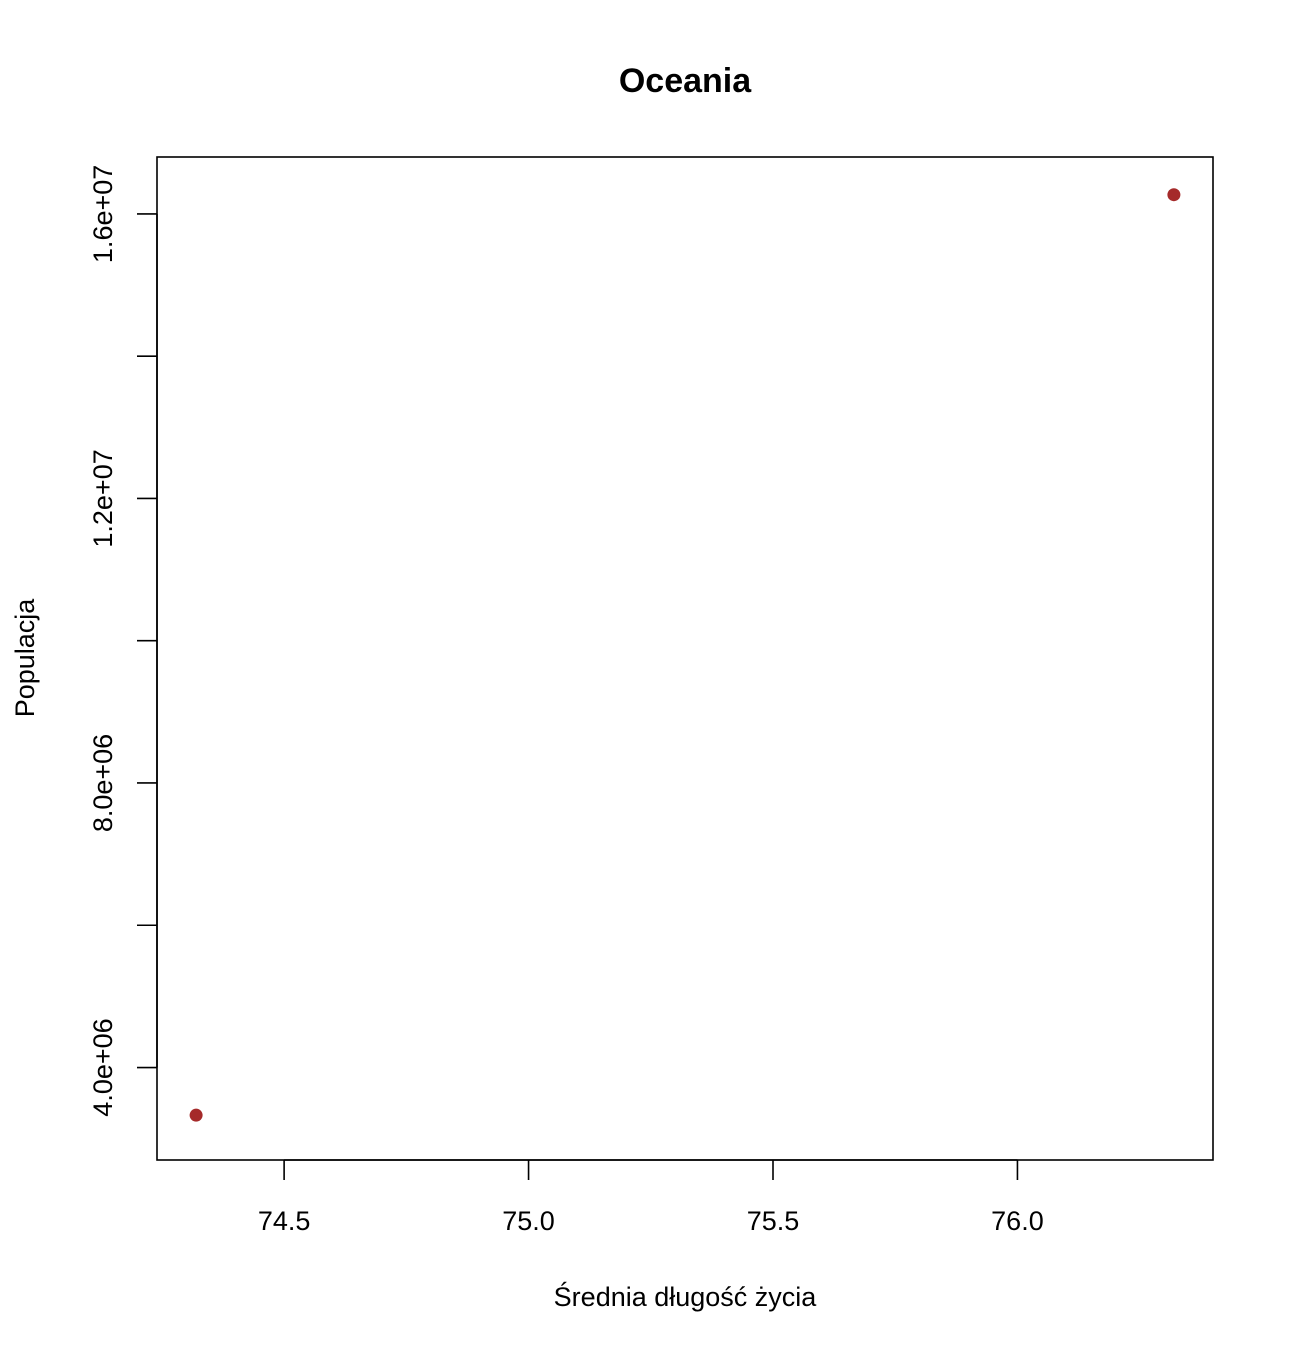 This screenshot has height=1356, width=1294. I want to click on y-axis-label: Populacja, so click(25, 658).